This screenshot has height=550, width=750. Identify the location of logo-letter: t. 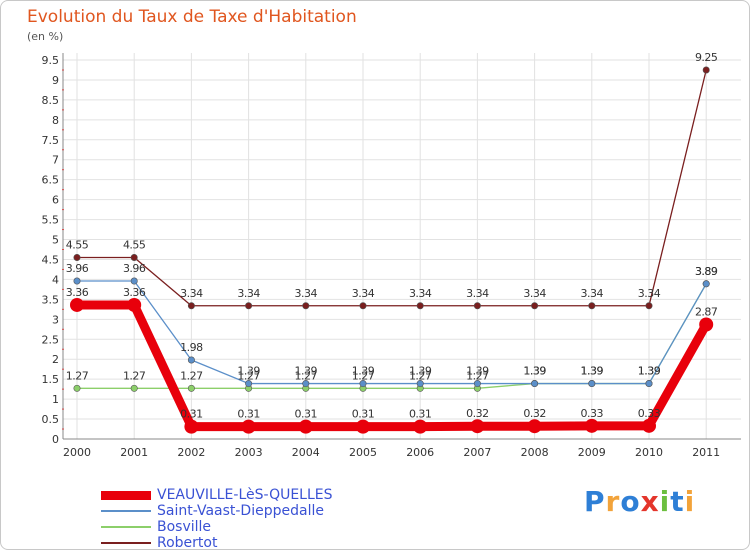
(677, 501).